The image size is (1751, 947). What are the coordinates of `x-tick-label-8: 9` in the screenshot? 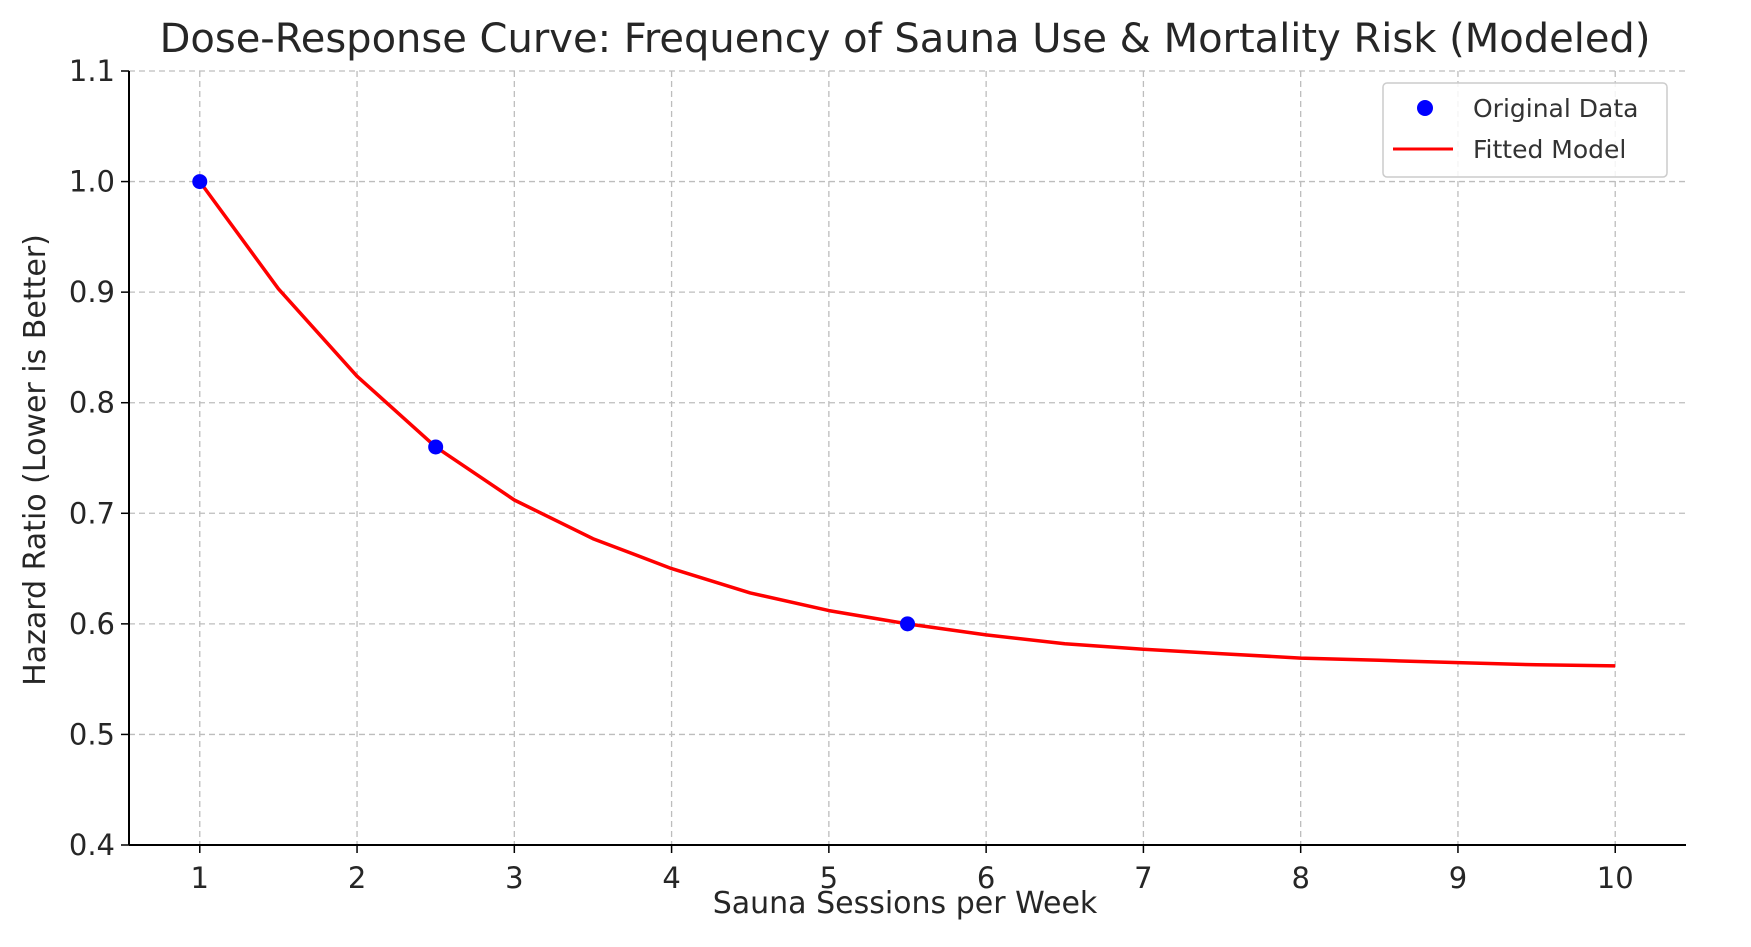 It's located at (1458, 878).